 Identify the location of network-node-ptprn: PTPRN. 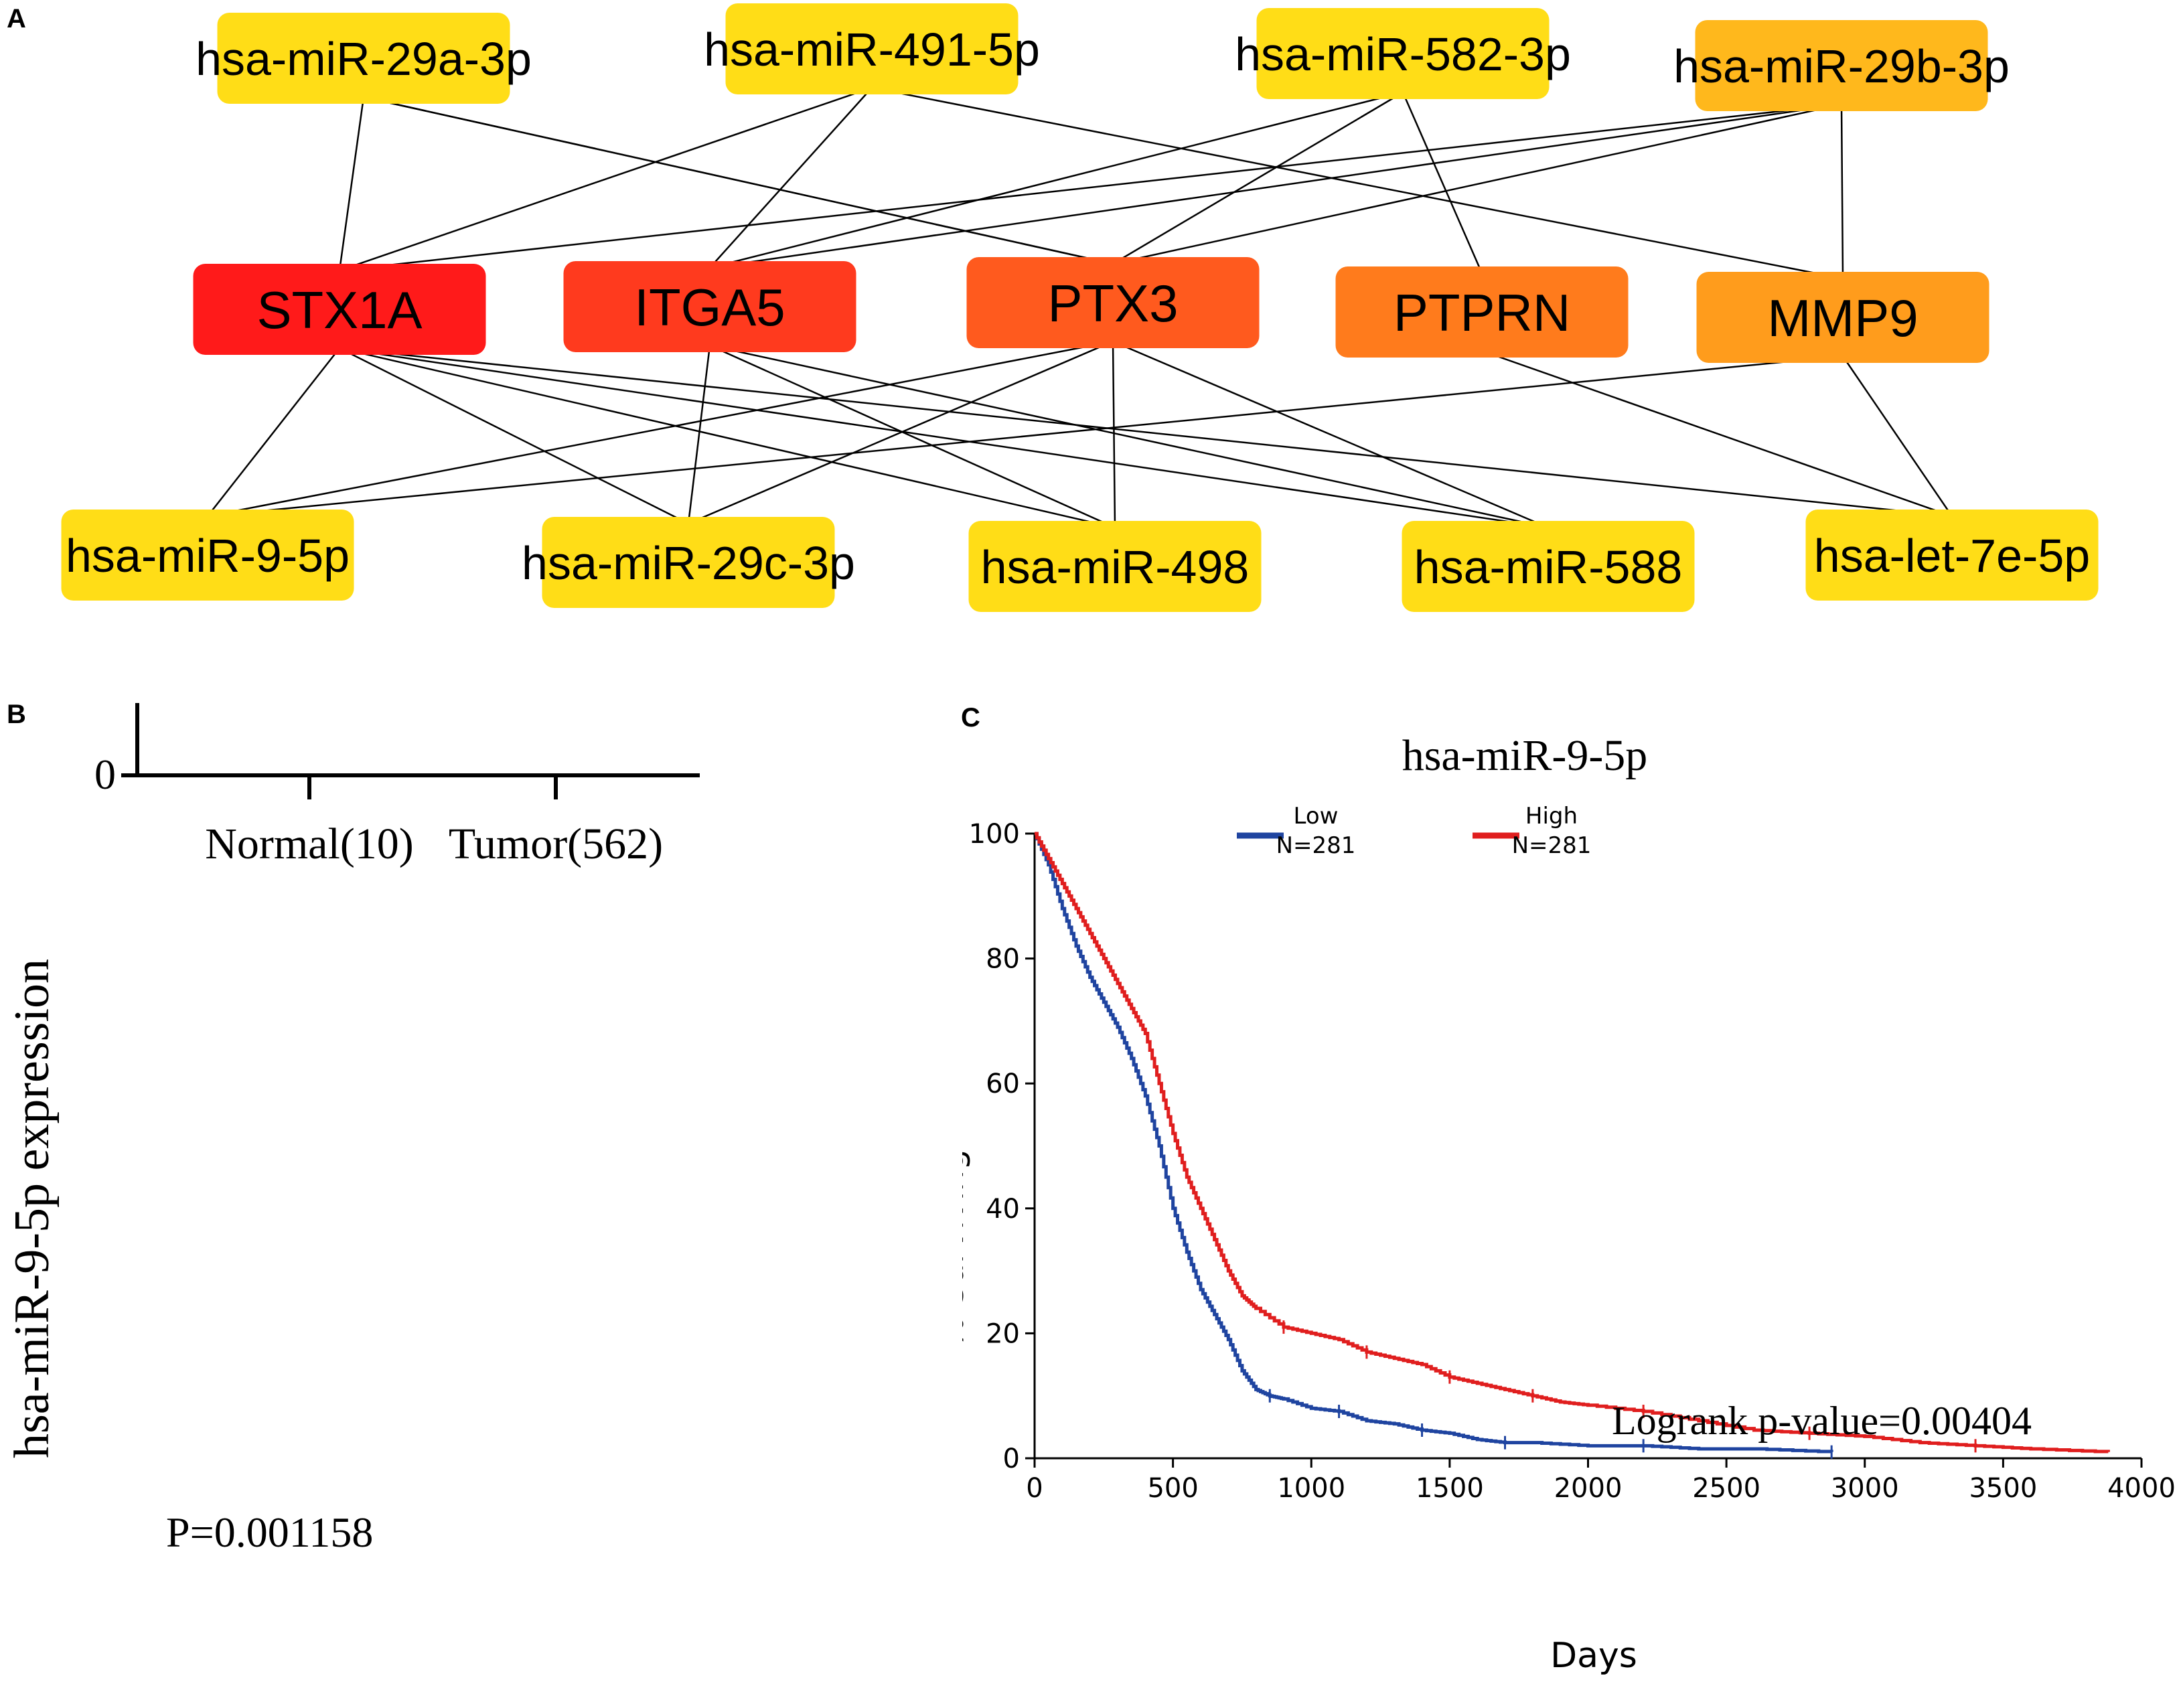
(1482, 312).